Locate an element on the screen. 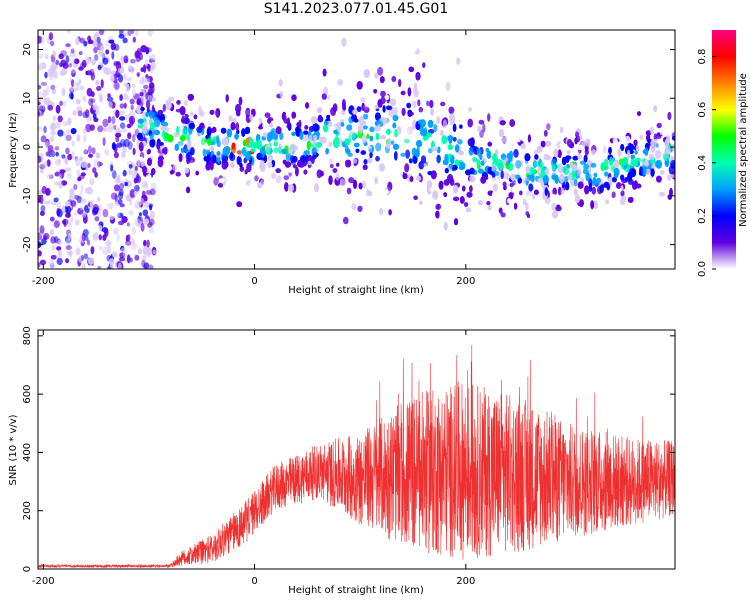 This screenshot has height=600, width=750. snr-y-tick-label: 800 is located at coordinates (27, 335).